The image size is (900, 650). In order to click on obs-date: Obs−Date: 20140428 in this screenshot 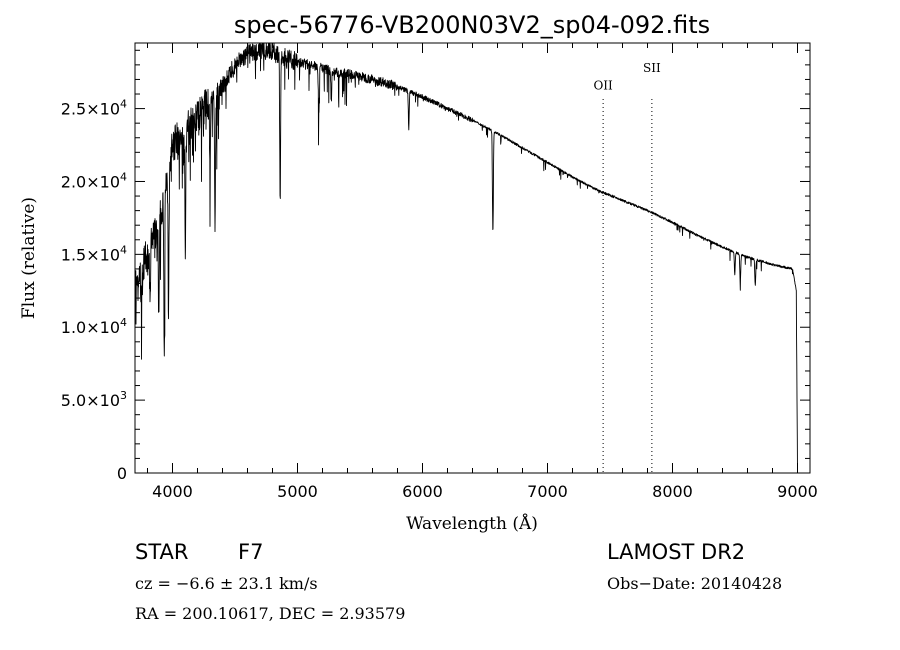, I will do `click(695, 583)`.